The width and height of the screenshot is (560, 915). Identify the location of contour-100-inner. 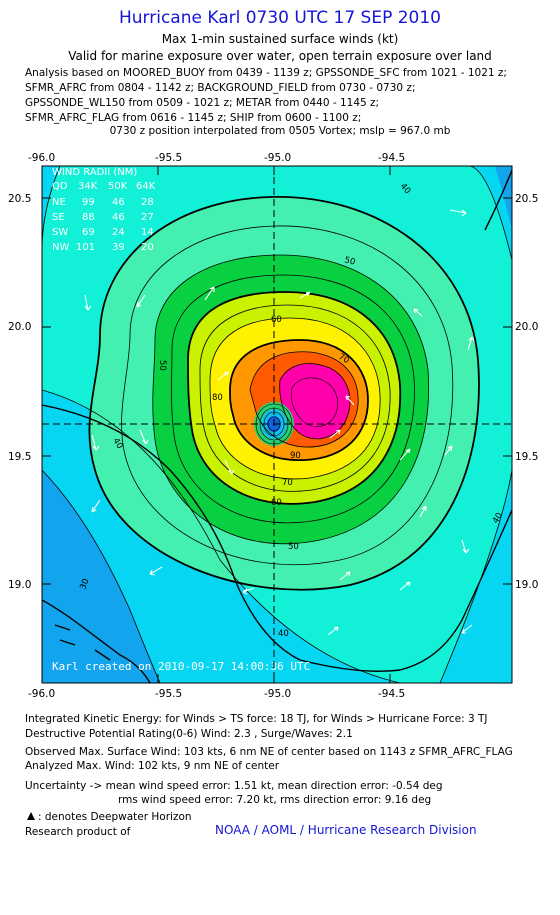
(314, 402).